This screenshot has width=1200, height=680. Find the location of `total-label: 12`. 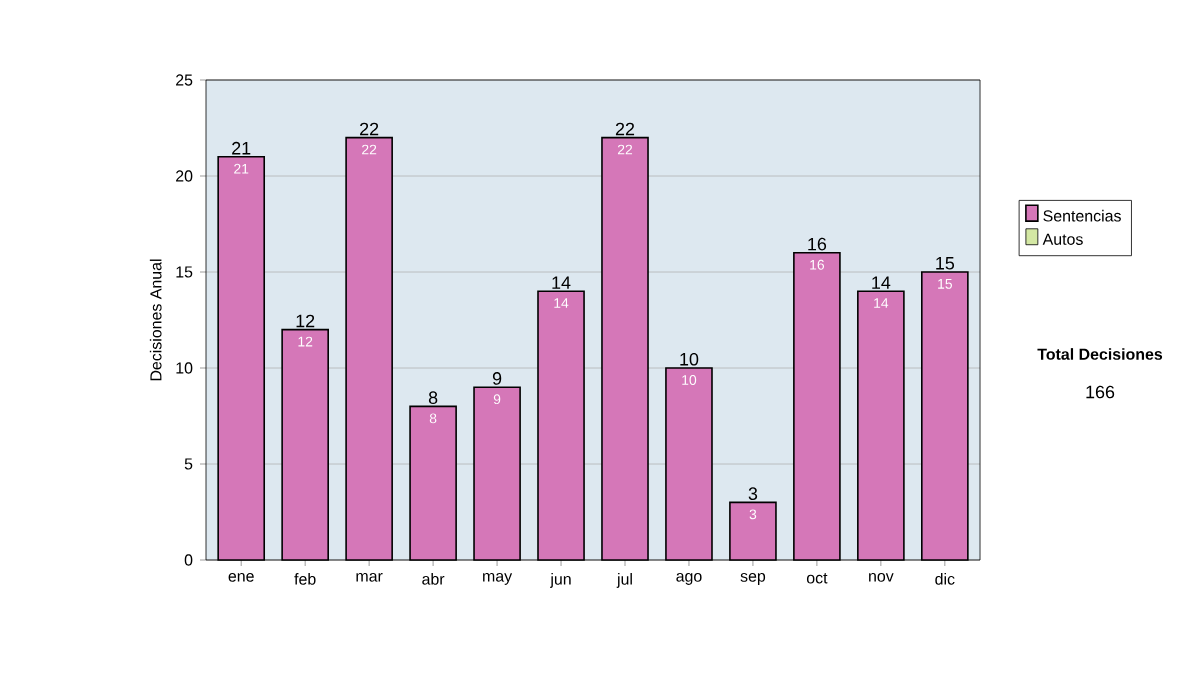

total-label: 12 is located at coordinates (305, 321).